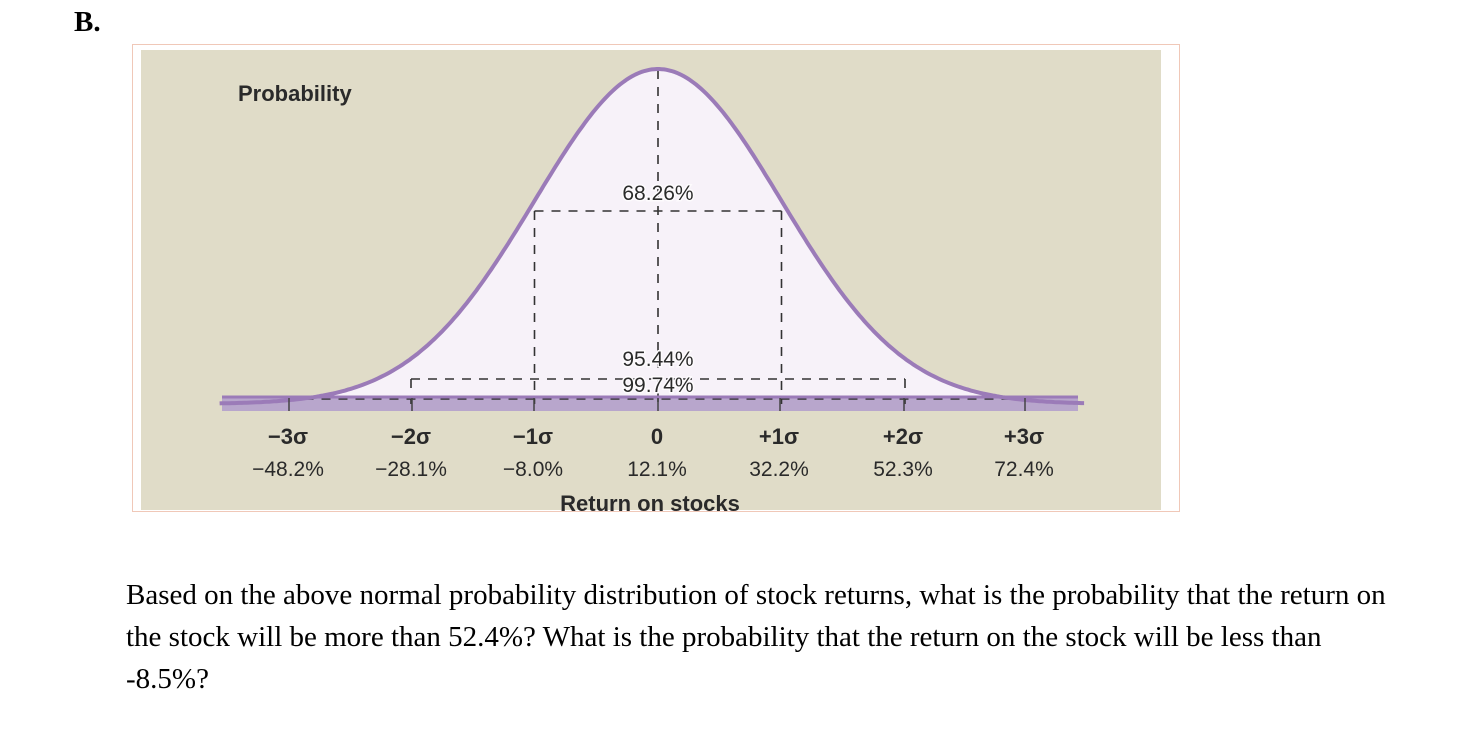 The width and height of the screenshot is (1482, 732). I want to click on return-tick-label: 32.2%, so click(779, 469).